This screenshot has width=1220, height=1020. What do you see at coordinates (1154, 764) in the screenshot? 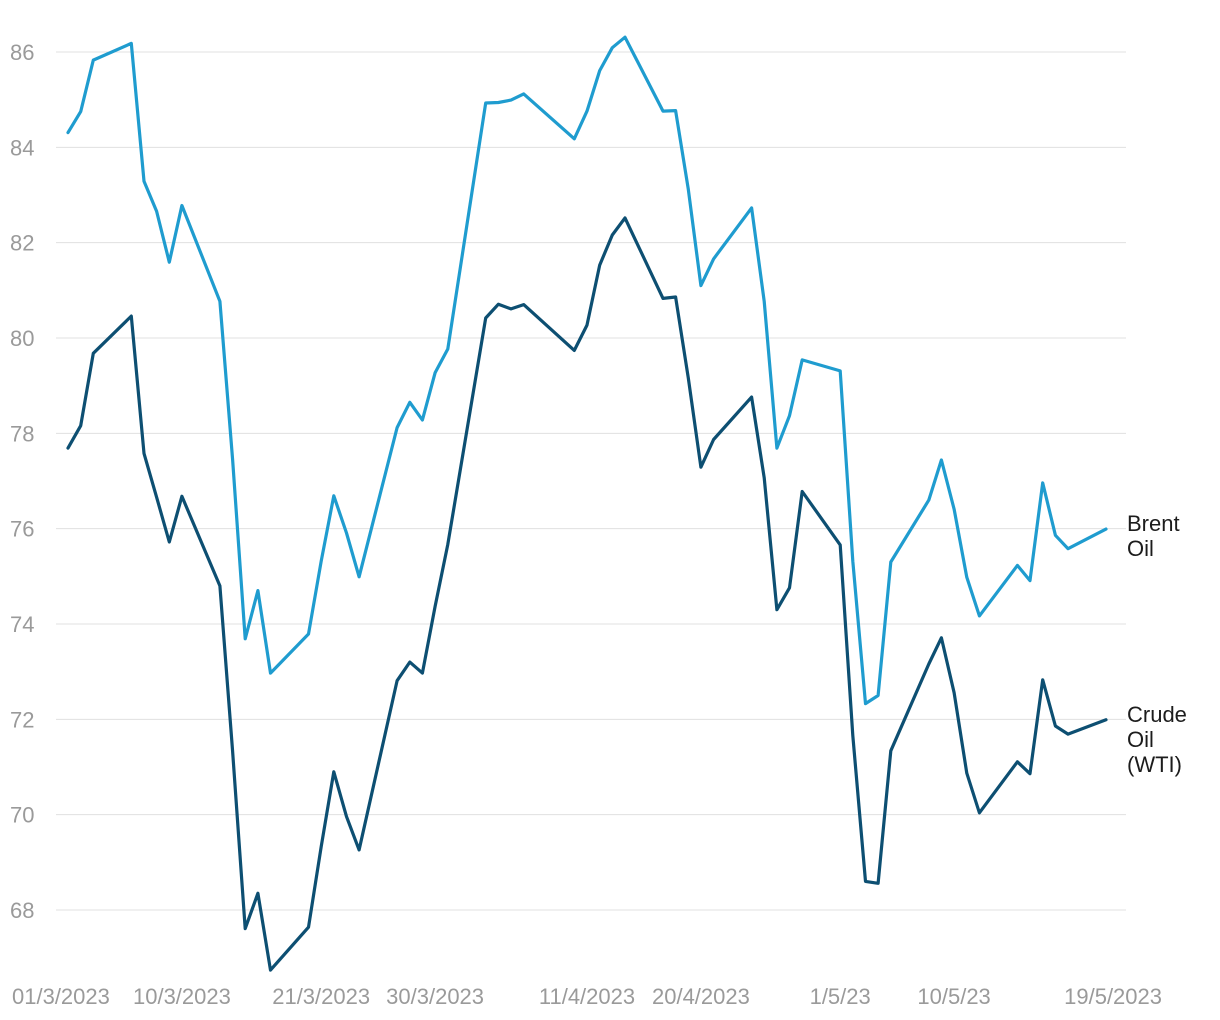
I see `series-label: (WTI)` at bounding box center [1154, 764].